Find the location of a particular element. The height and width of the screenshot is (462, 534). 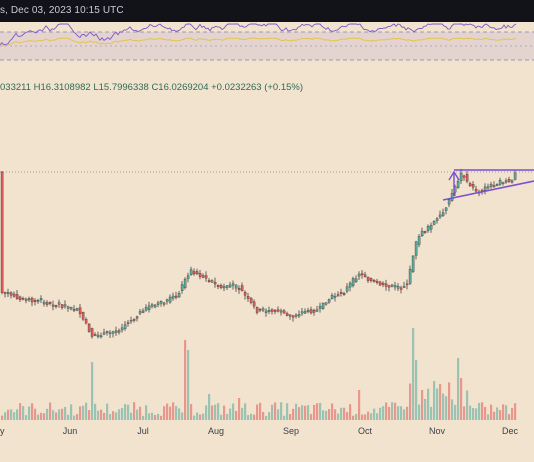

chart-header-bar: s, Dec 03, 2023 10:15 UTC is located at coordinates (267, 11).